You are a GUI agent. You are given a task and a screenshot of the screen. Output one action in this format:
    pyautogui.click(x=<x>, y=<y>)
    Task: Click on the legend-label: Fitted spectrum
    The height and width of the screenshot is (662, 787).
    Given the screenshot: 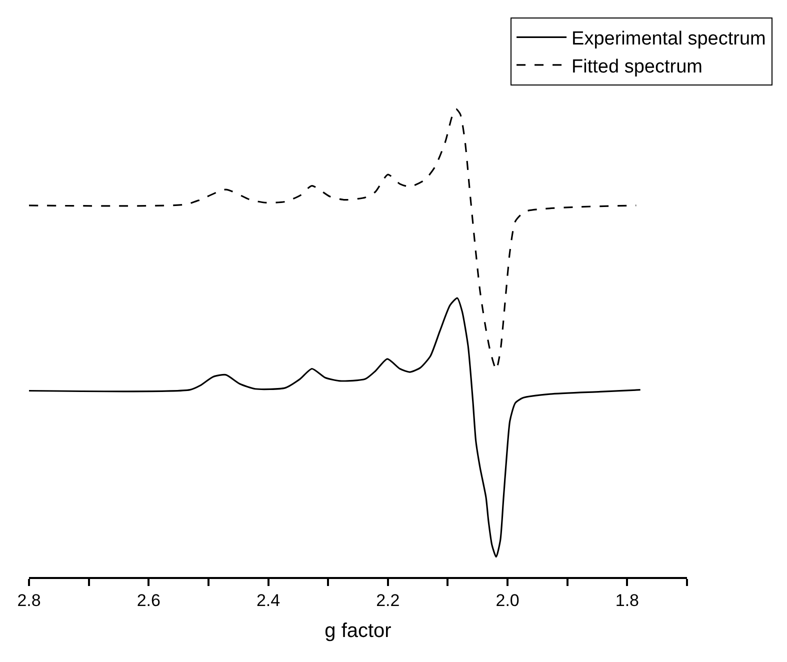 What is the action you would take?
    pyautogui.click(x=637, y=67)
    